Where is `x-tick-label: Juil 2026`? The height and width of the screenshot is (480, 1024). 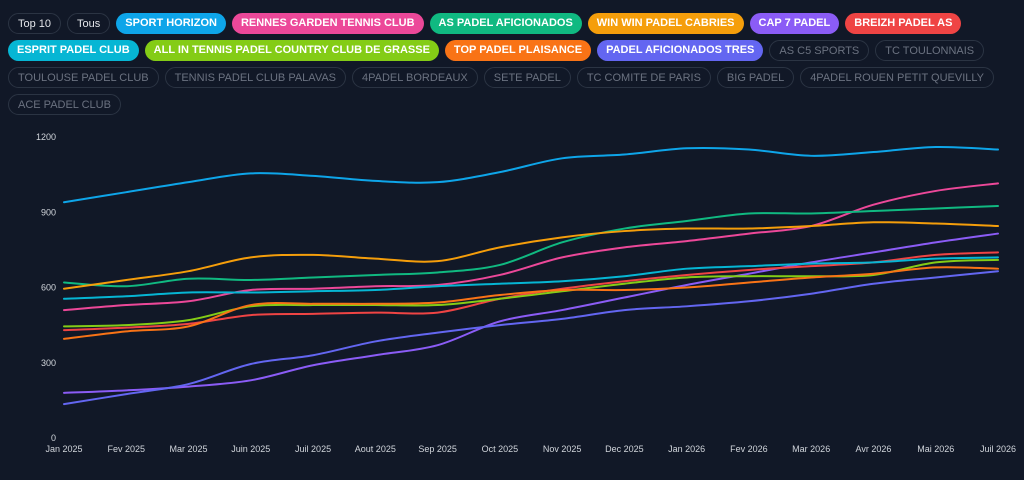 x-tick-label: Juil 2026 is located at coordinates (998, 449).